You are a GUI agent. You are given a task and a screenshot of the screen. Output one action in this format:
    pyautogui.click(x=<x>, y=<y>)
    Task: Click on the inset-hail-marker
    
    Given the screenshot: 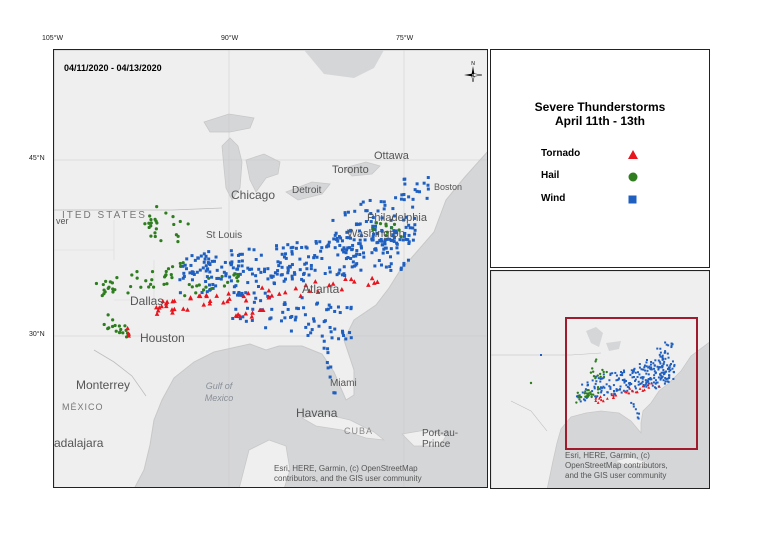 What is the action you would take?
    pyautogui.click(x=587, y=393)
    